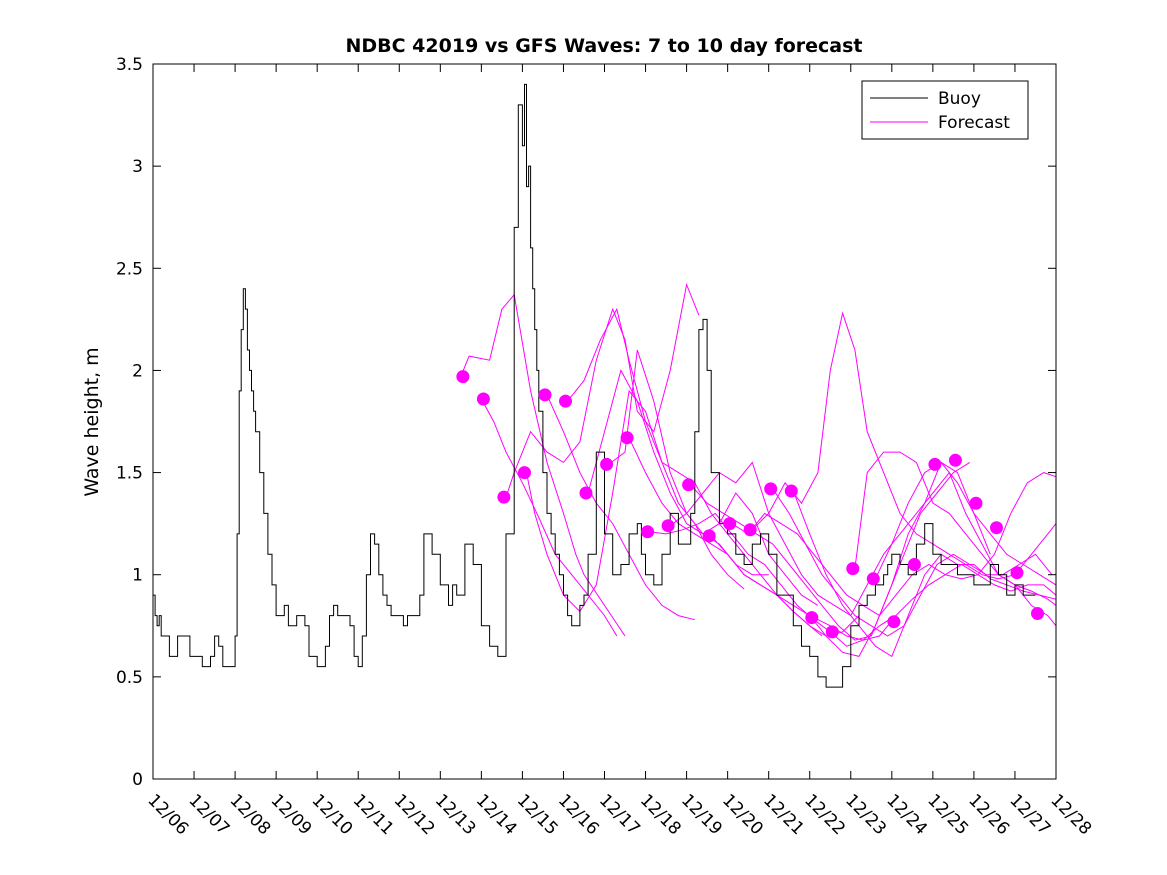 Image resolution: width=1167 pixels, height=875 pixels. What do you see at coordinates (137, 167) in the screenshot?
I see `y-tick-label: 3` at bounding box center [137, 167].